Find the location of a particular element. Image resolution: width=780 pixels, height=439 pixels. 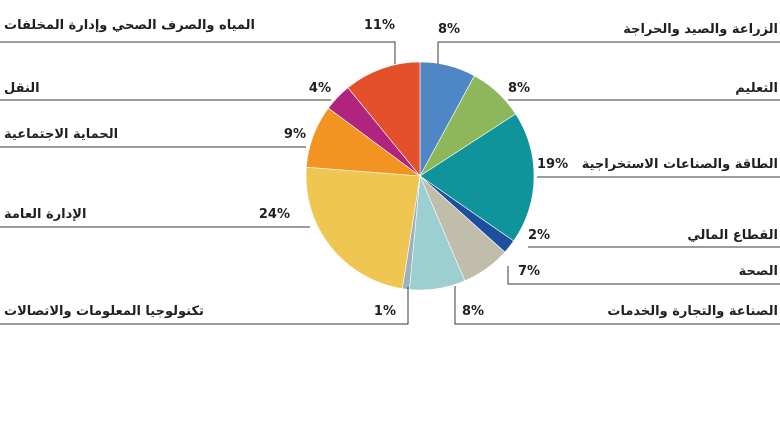

slice-label-8: الحماية الاجتماعية is located at coordinates (61, 134).